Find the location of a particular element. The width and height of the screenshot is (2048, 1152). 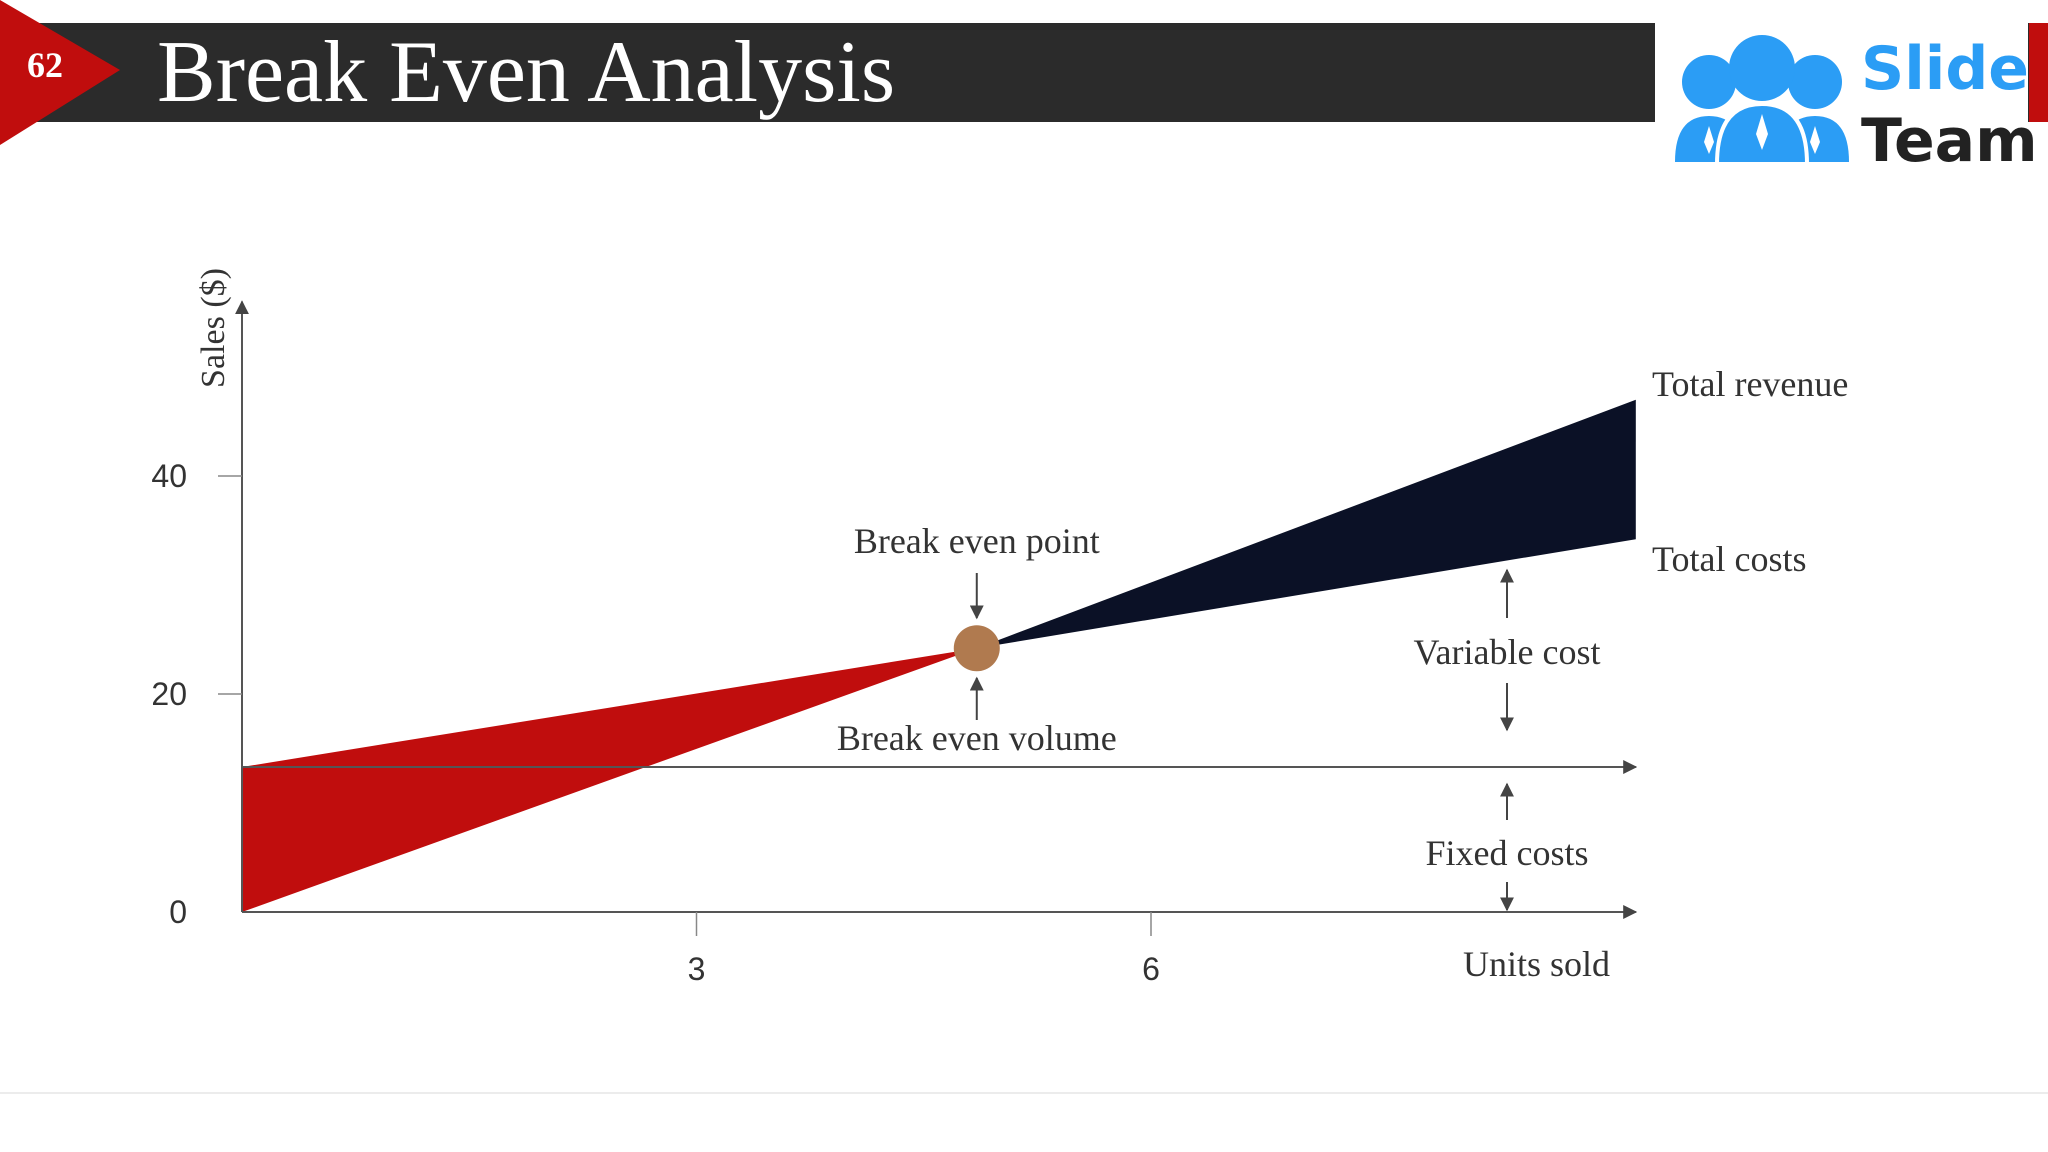

y-tick-label: 0 is located at coordinates (178, 912).